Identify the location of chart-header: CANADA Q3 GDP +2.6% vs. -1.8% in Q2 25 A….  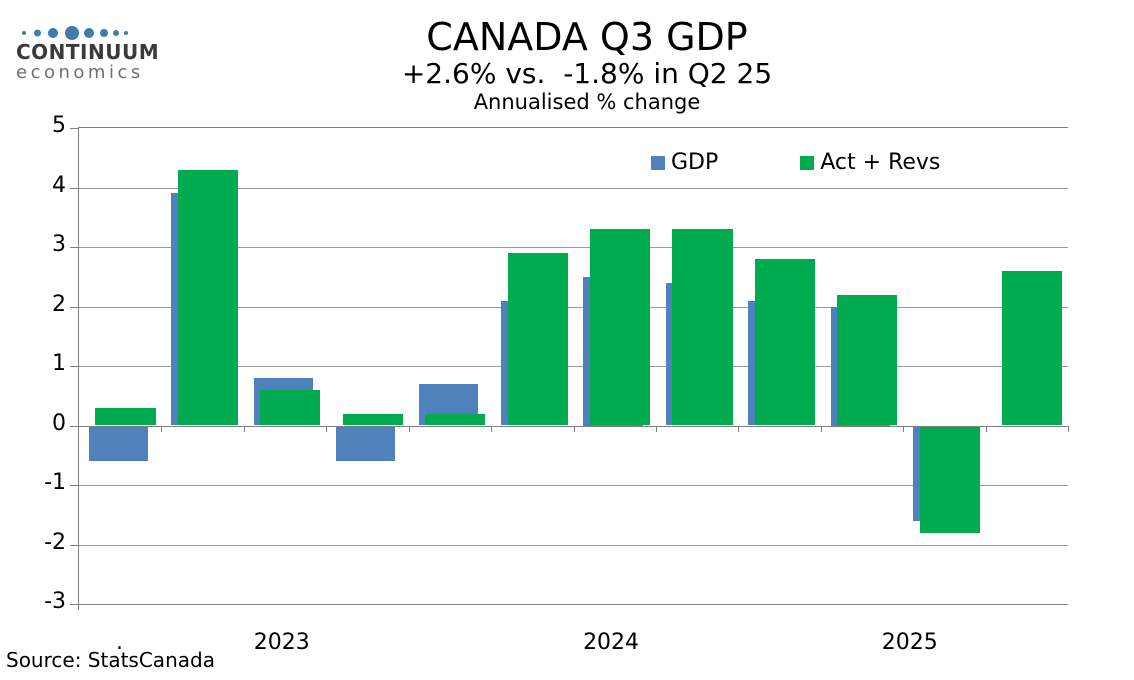
(587, 65).